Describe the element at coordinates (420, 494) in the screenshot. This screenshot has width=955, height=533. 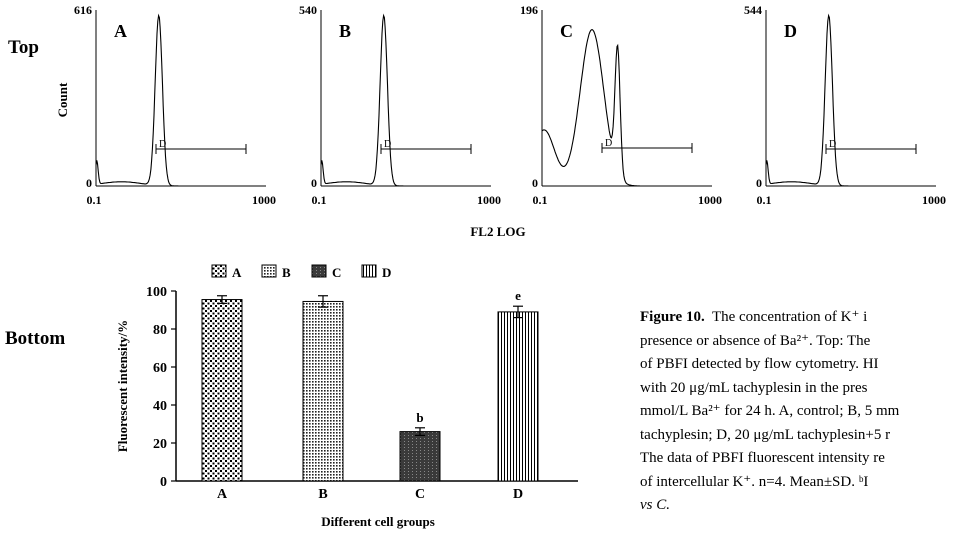
I see `bar-category-label: C` at that location.